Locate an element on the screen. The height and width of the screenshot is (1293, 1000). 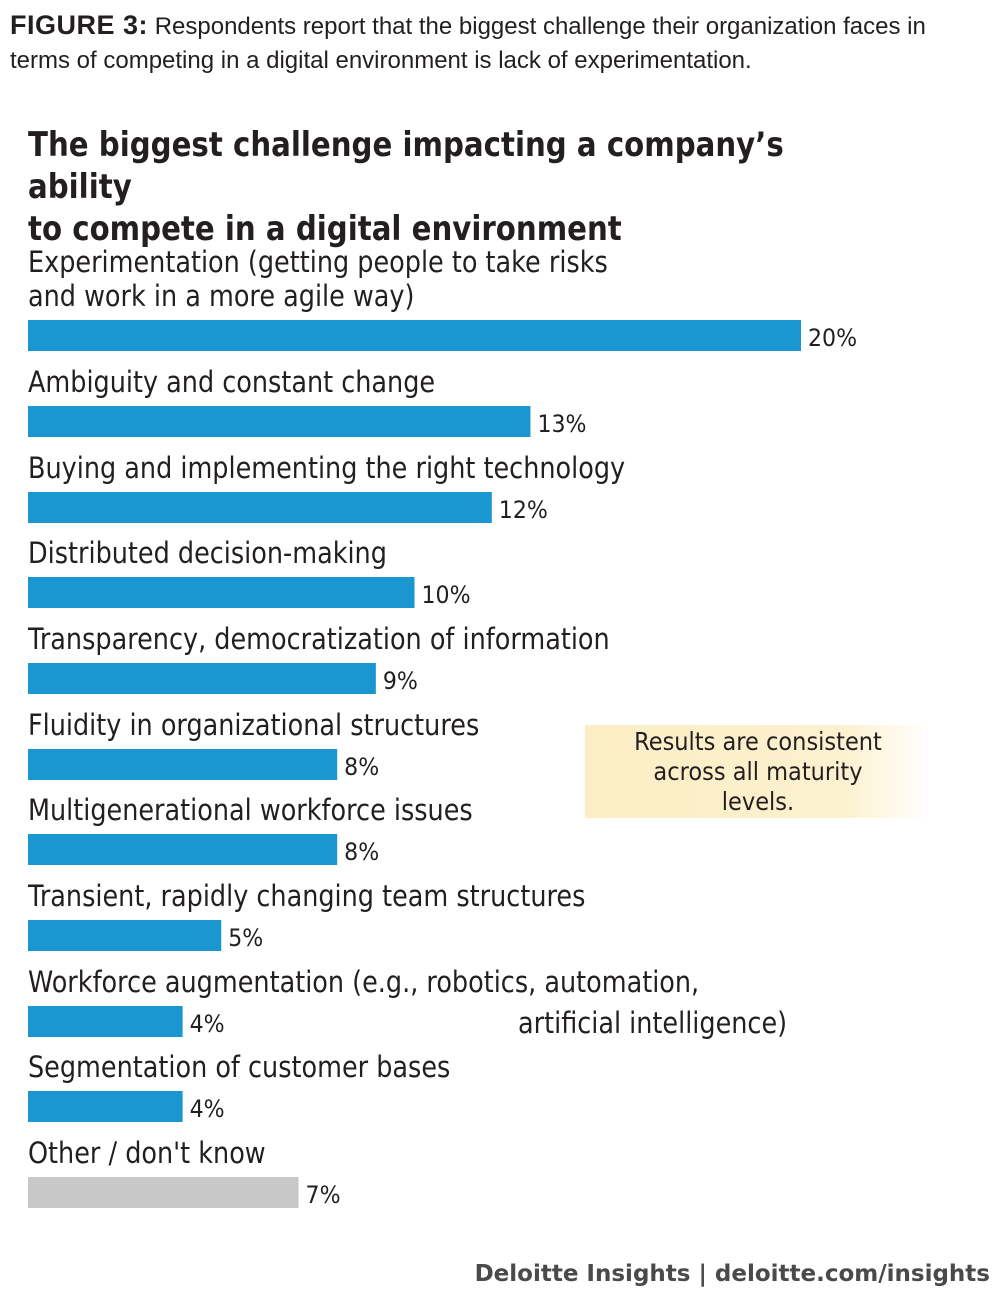
chart-title-line-2: to compete in a digital environment is located at coordinates (325, 229).